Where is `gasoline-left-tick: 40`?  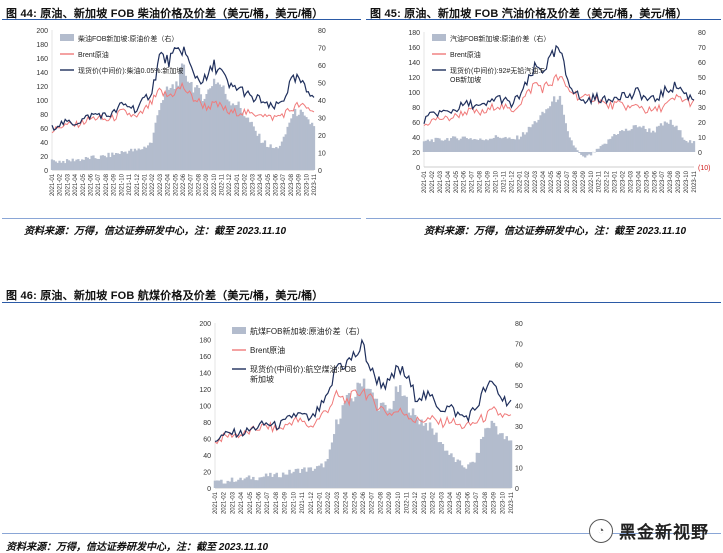
gasoline-left-tick: 40 is located at coordinates (416, 138).